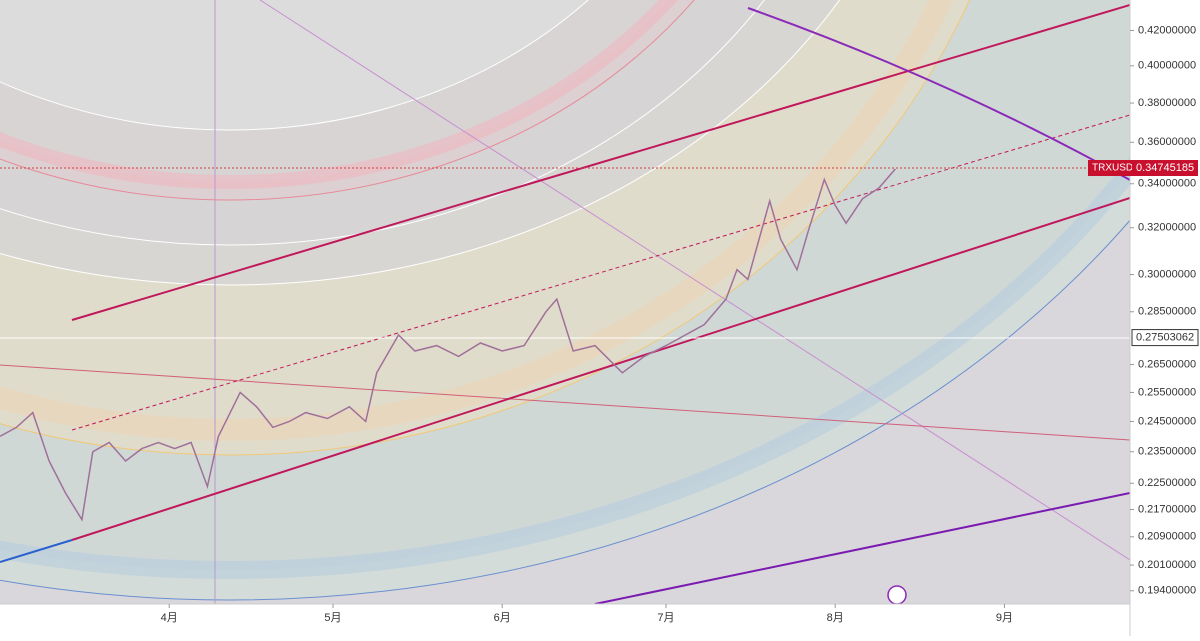  I want to click on last-price-label: 0.34745185, so click(1165, 168).